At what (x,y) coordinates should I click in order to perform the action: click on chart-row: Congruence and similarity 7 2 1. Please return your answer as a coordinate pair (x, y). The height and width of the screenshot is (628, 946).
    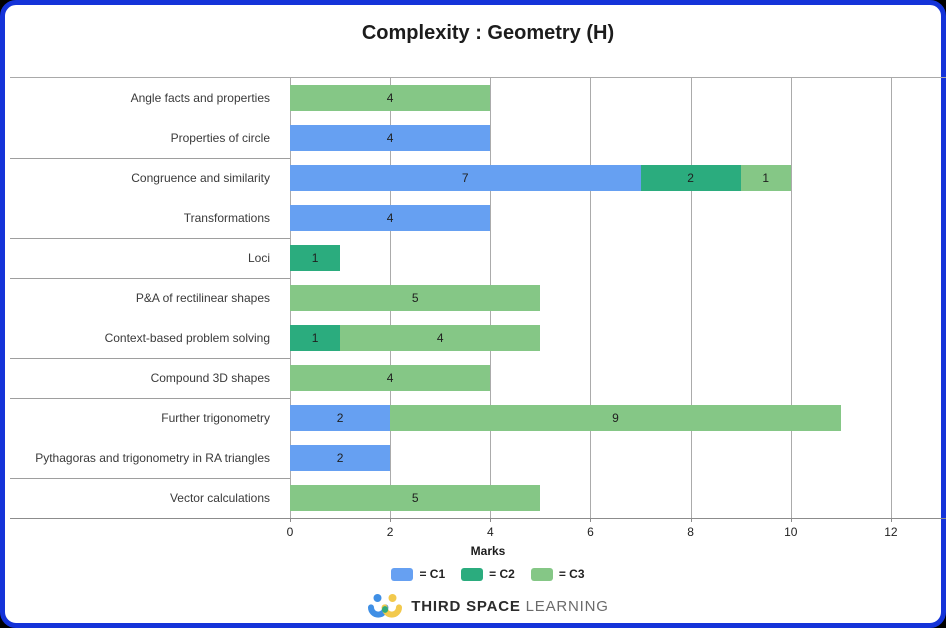
    Looking at the image, I should click on (478, 178).